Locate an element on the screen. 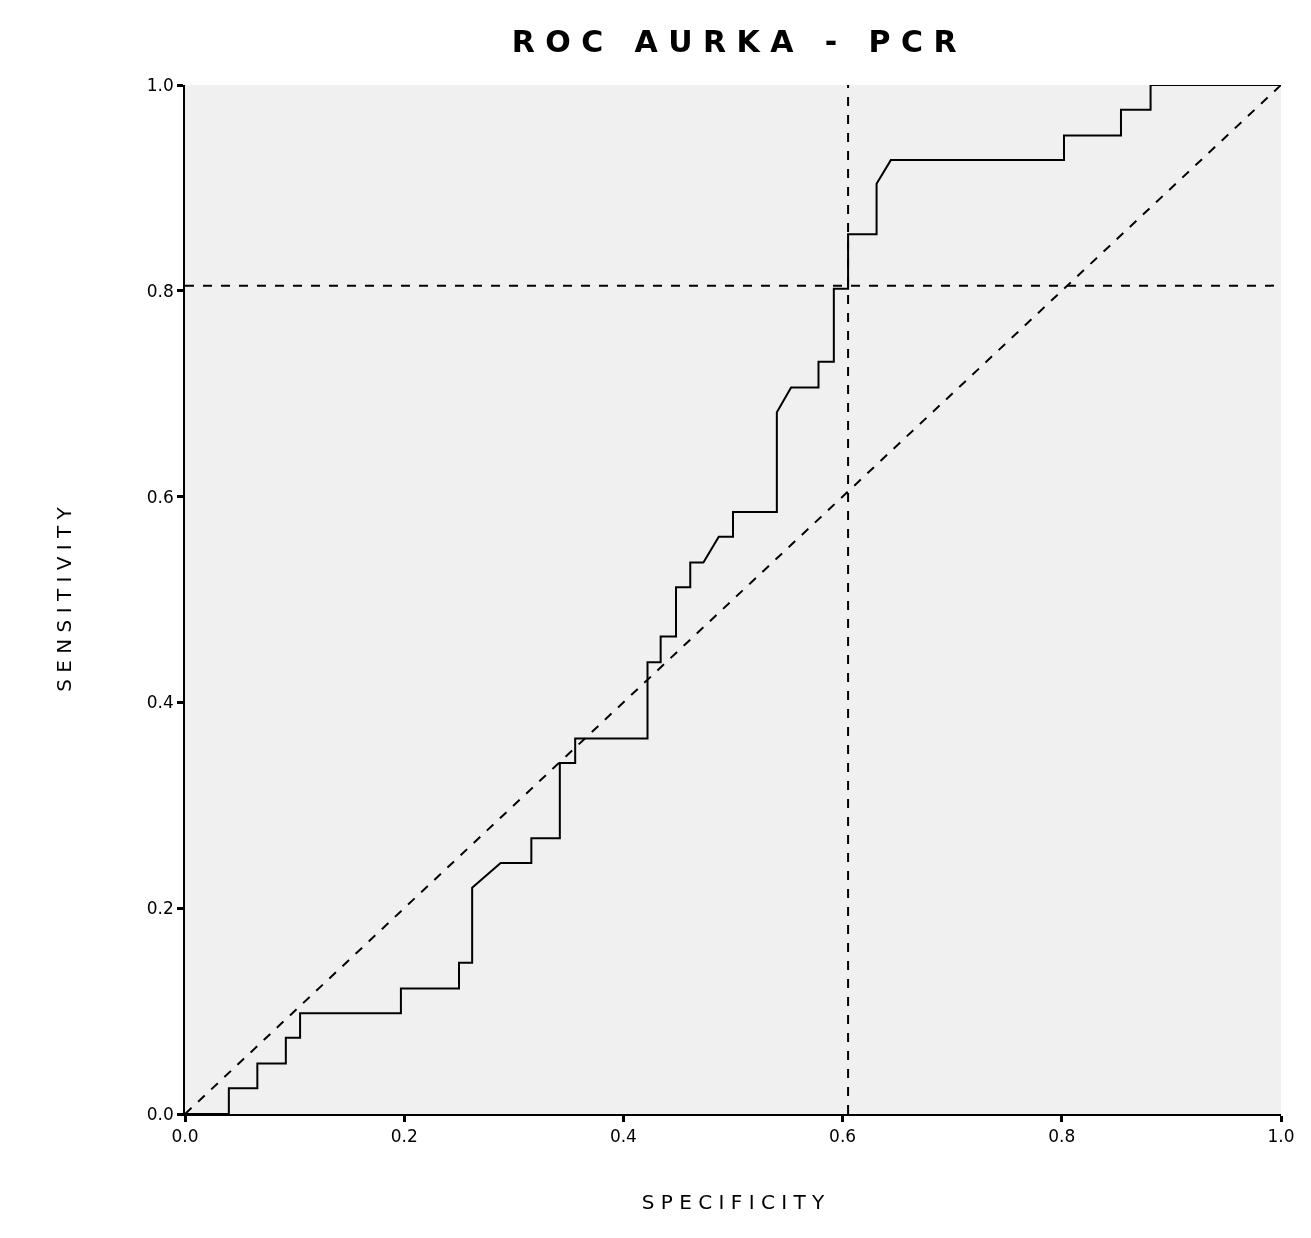  x-tick-label: 0.0 is located at coordinates (185, 1136).